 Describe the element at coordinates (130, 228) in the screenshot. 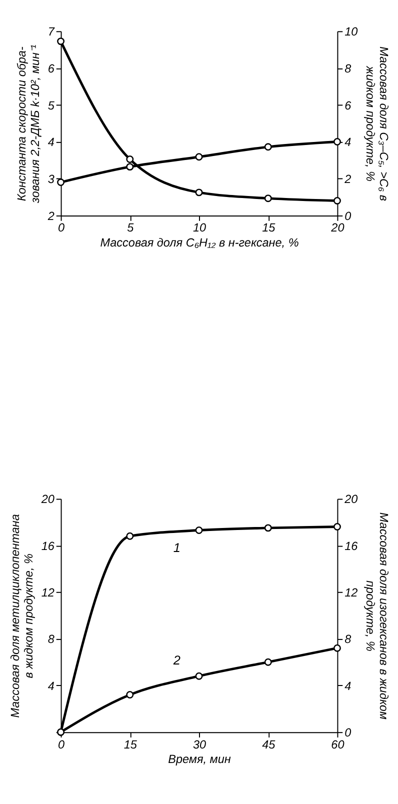

I see `x-tick-label: 5` at that location.